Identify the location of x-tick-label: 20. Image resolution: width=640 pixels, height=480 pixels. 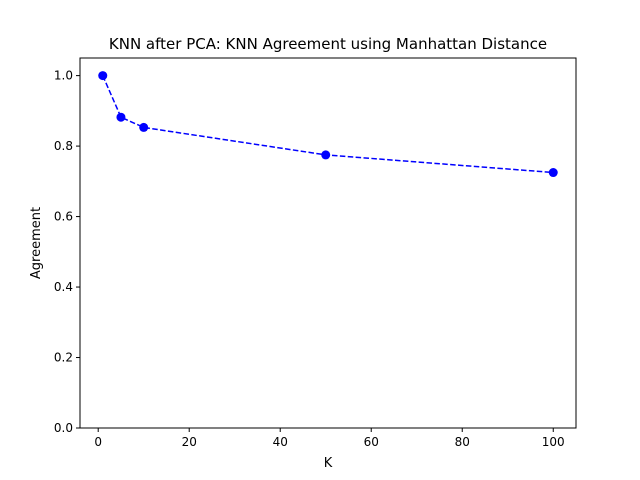
(189, 442).